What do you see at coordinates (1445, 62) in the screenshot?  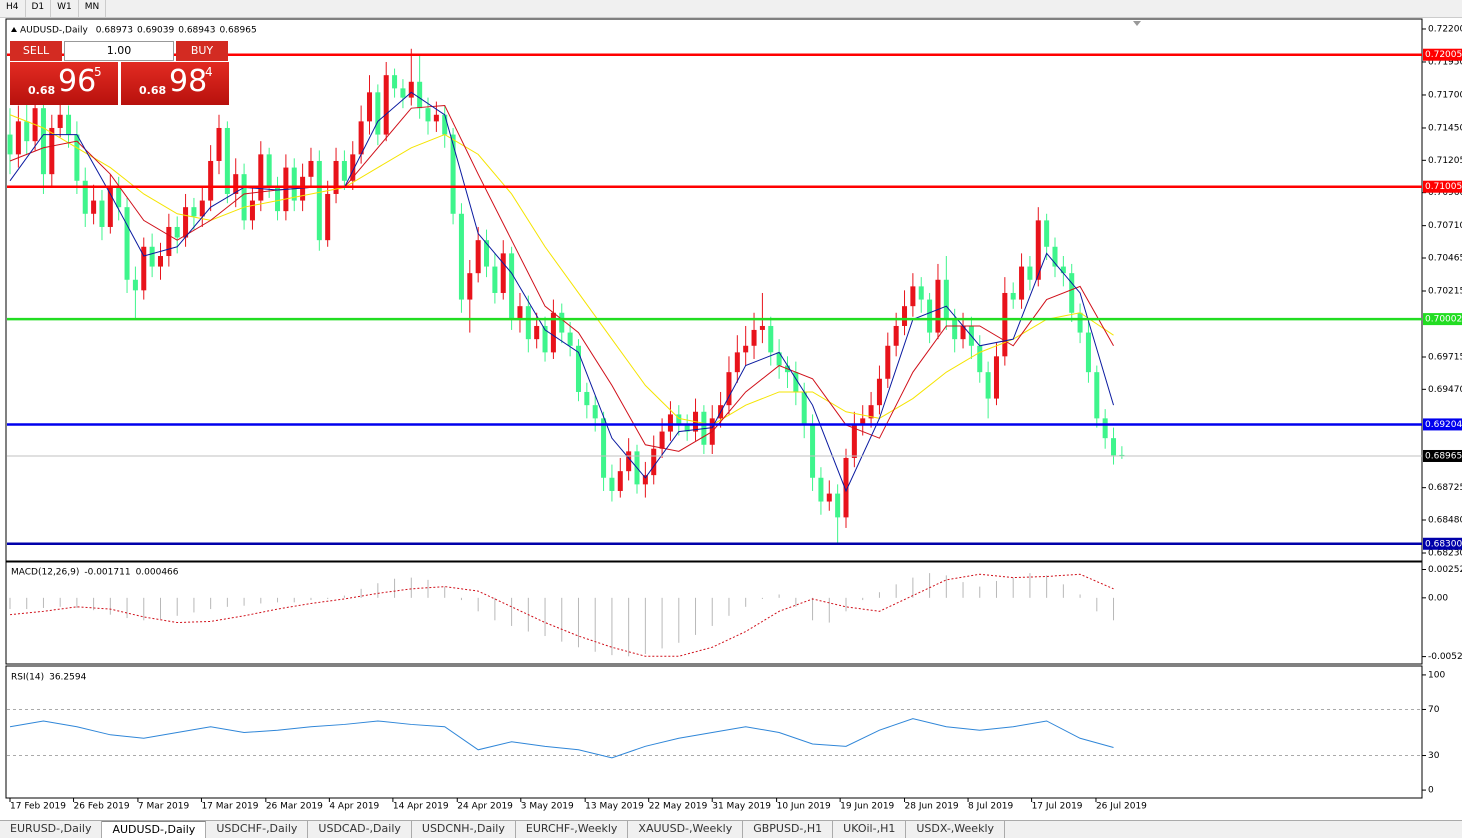 I see `y-tick-label: 0.71950` at bounding box center [1445, 62].